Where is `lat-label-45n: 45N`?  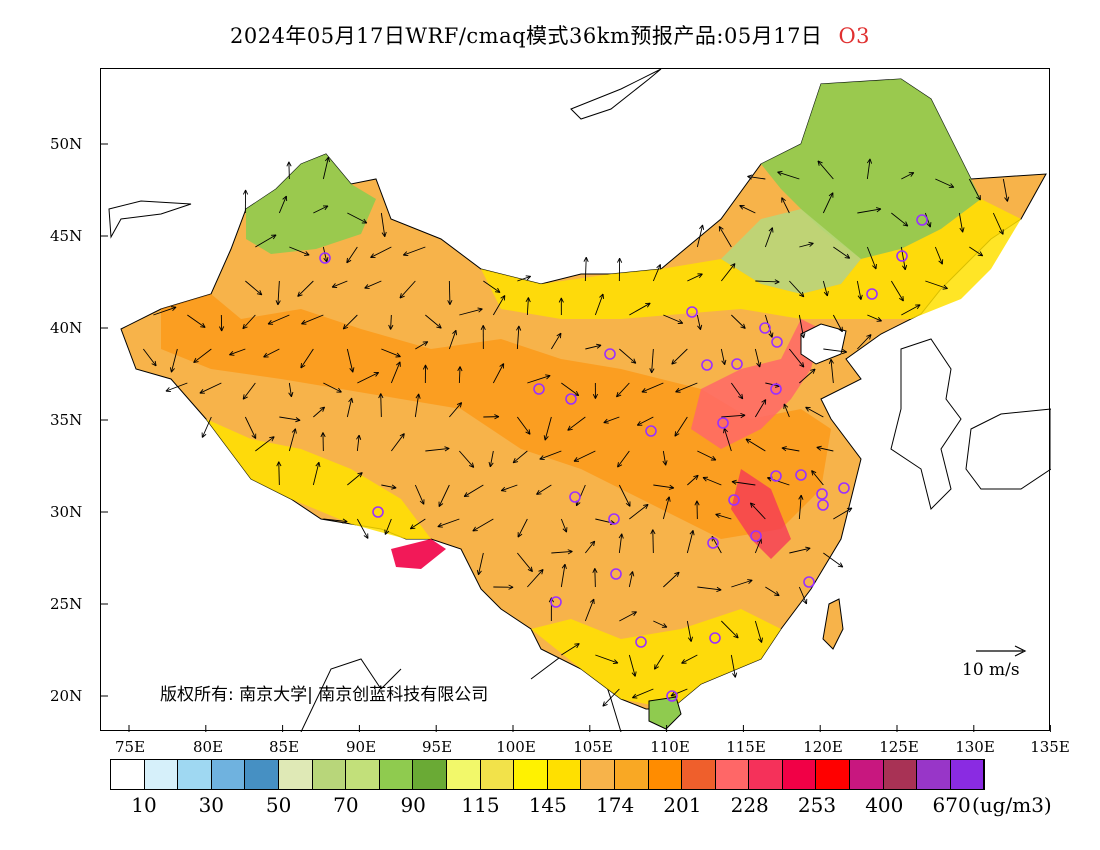
lat-label-45n: 45N is located at coordinates (66, 236).